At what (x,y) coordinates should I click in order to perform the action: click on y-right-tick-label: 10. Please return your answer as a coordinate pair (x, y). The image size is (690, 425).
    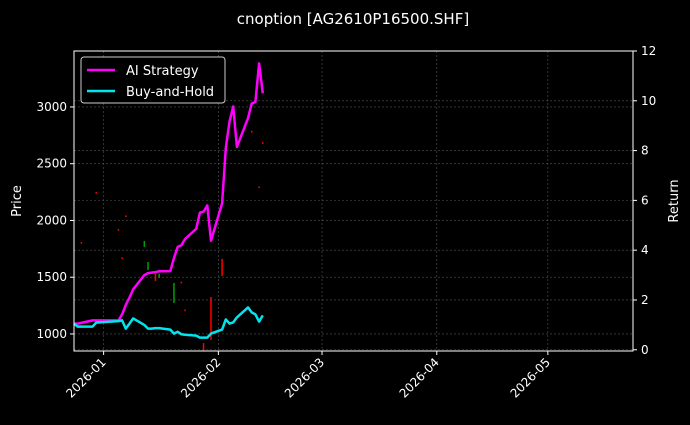
    Looking at the image, I should click on (648, 101).